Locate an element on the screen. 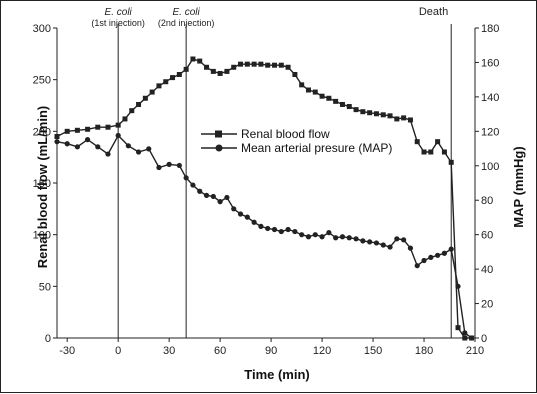 The width and height of the screenshot is (537, 394). y-right-tick-label: 100 is located at coordinates (490, 167).